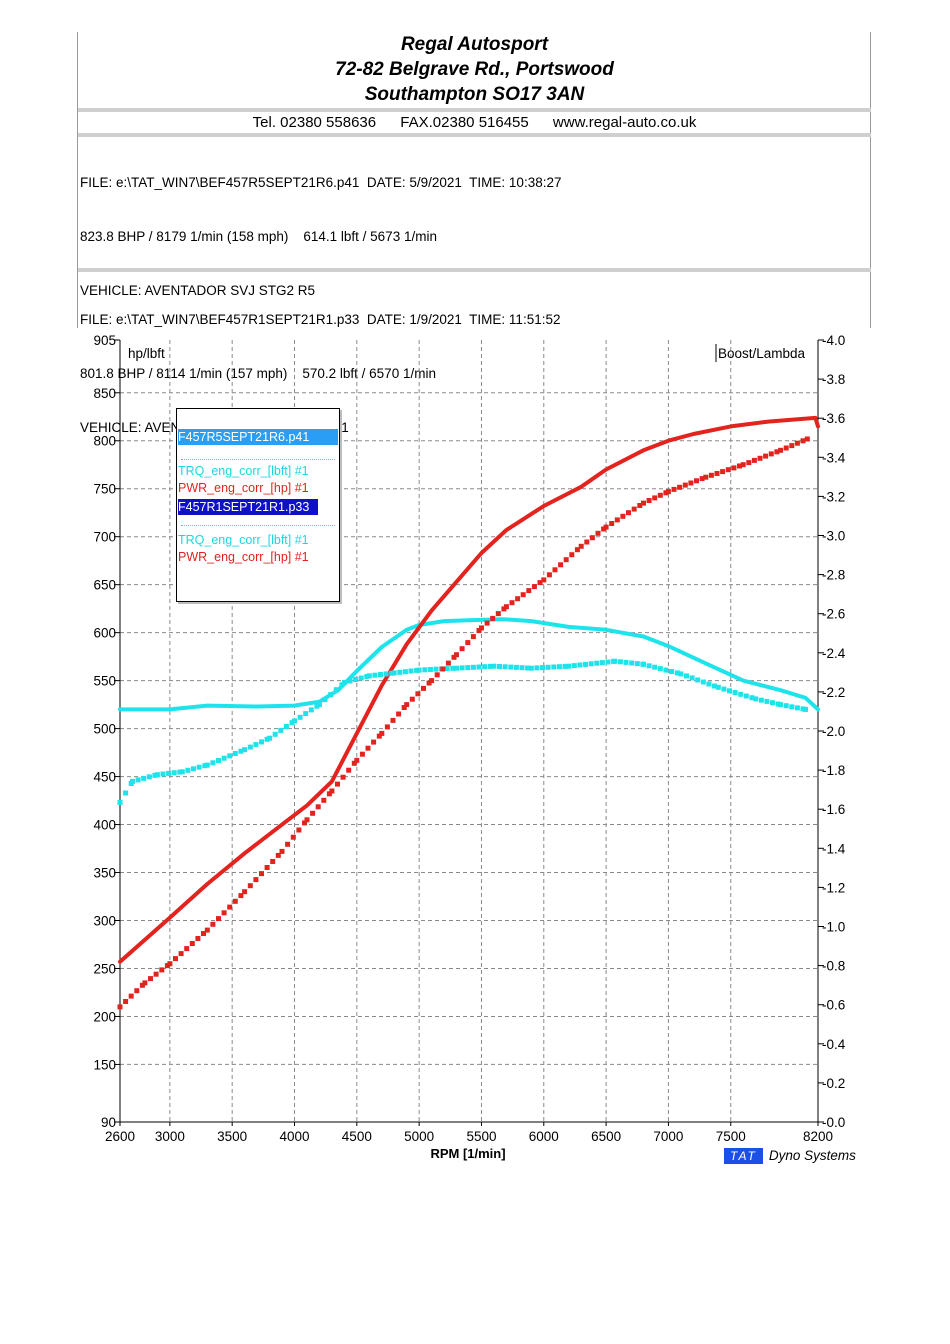 The width and height of the screenshot is (950, 1344). Describe the element at coordinates (833, 379) in the screenshot. I see `y-right-tick-label: -3.8` at that location.